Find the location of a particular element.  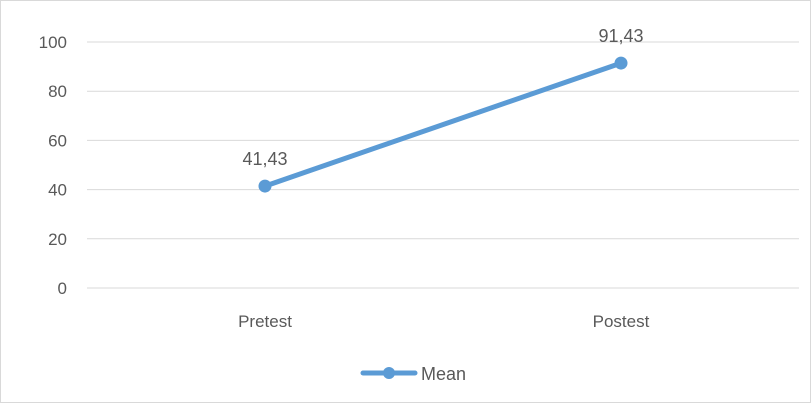

x-tick-label-pretest: Pretest is located at coordinates (265, 321).